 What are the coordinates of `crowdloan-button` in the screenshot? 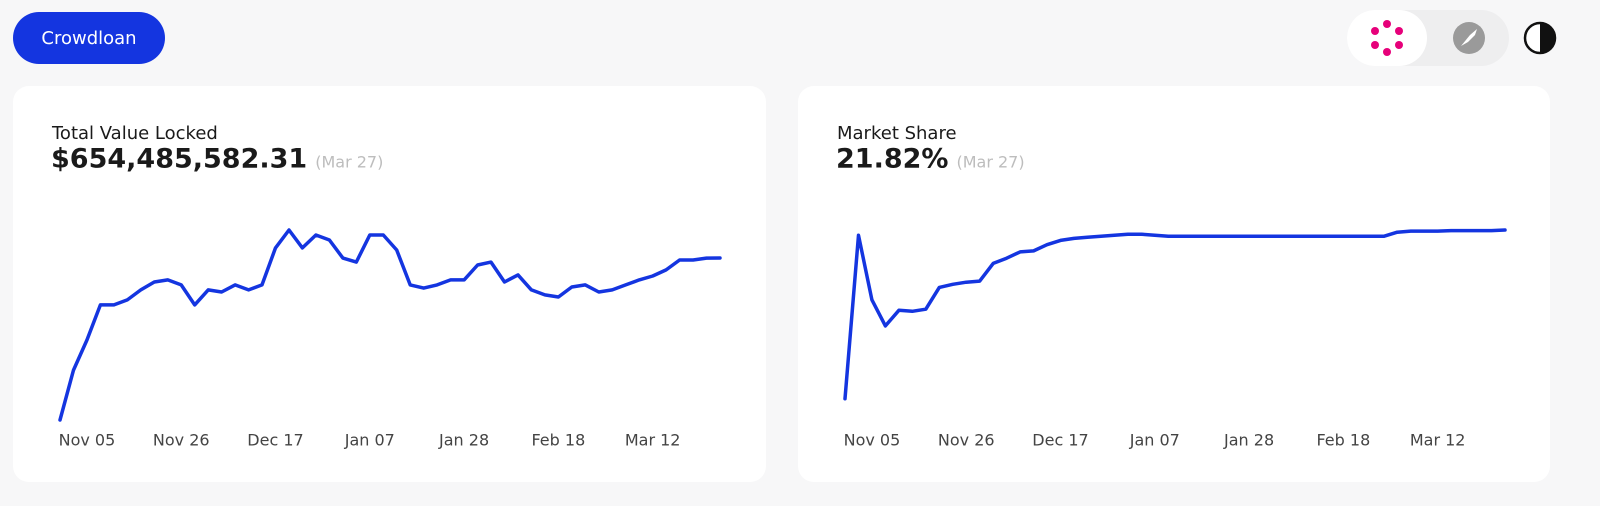 It's located at (89, 38).